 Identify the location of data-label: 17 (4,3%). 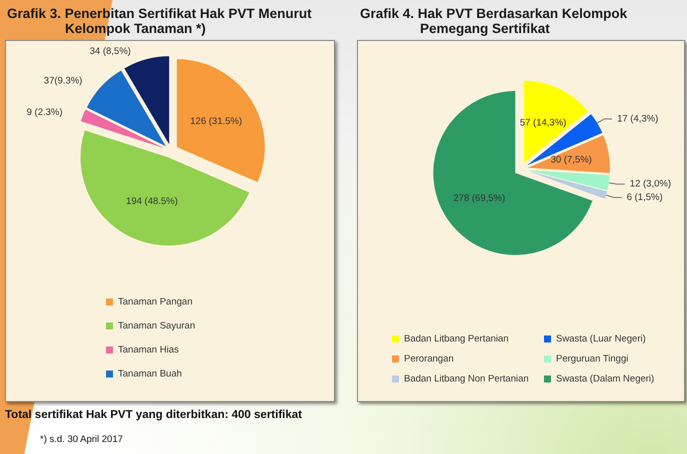
(637, 118).